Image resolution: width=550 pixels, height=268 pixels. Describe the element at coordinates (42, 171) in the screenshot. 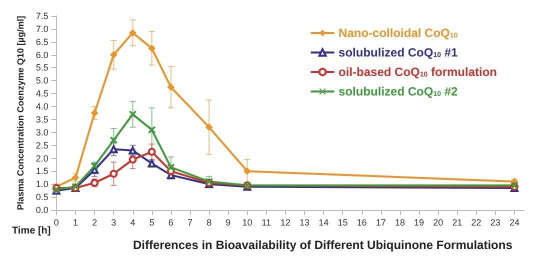

I see `y-tick-label: 1.5` at that location.